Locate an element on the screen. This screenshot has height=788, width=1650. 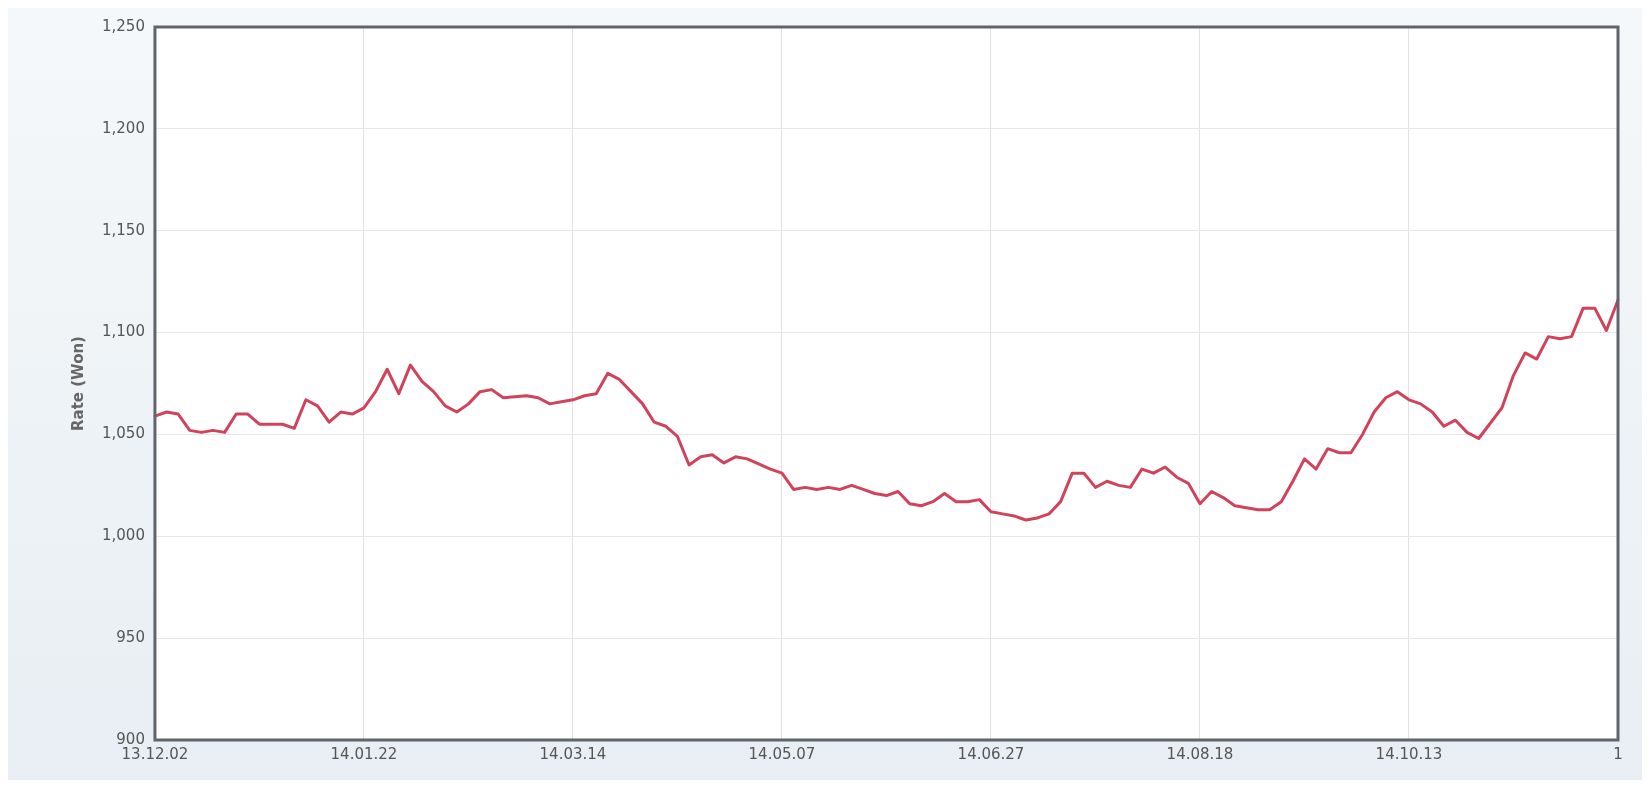
y-tick-label: 950 is located at coordinates (130, 637).